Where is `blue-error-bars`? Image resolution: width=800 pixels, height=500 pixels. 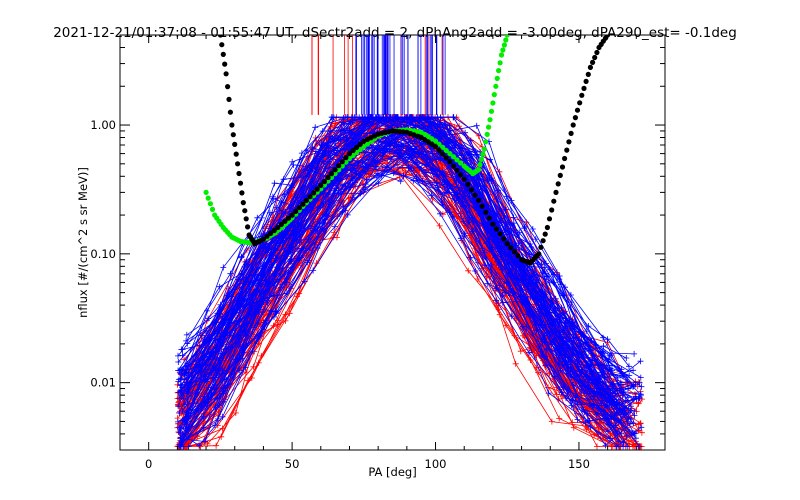 blue-error-bars is located at coordinates (400, 75).